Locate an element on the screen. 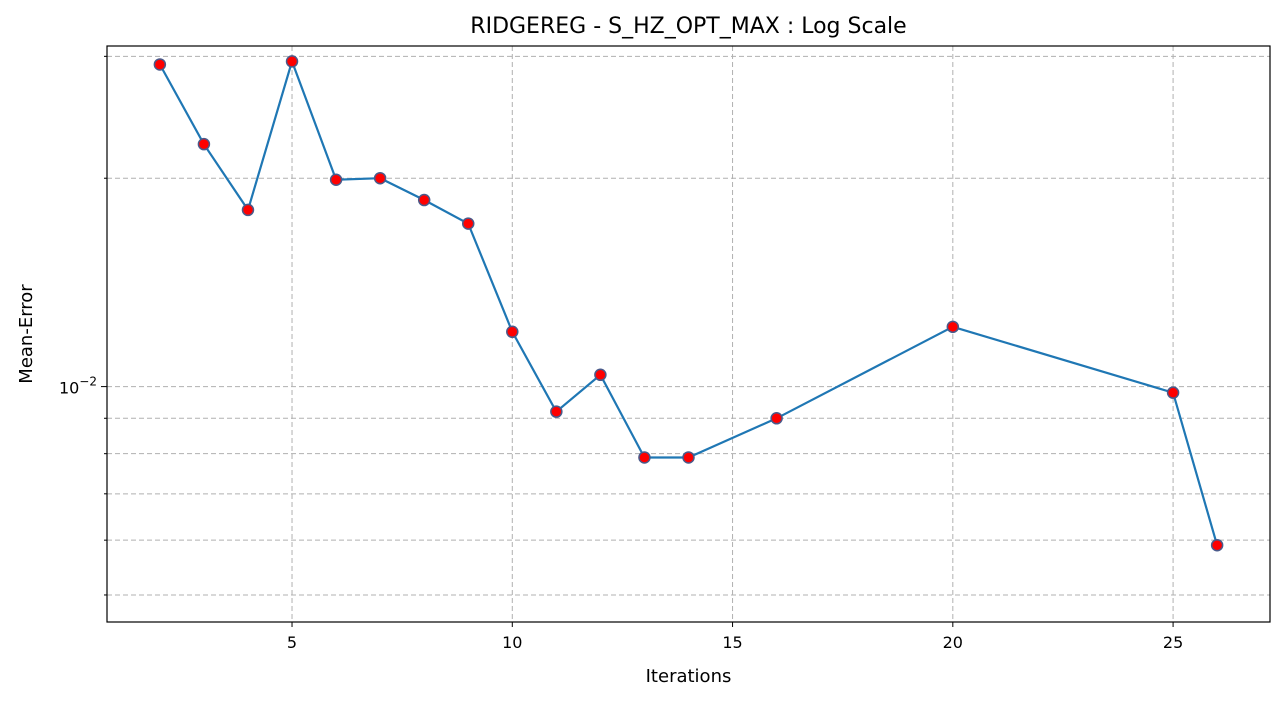 The height and width of the screenshot is (701, 1284). y-tick-label: 10−2 is located at coordinates (78, 386).